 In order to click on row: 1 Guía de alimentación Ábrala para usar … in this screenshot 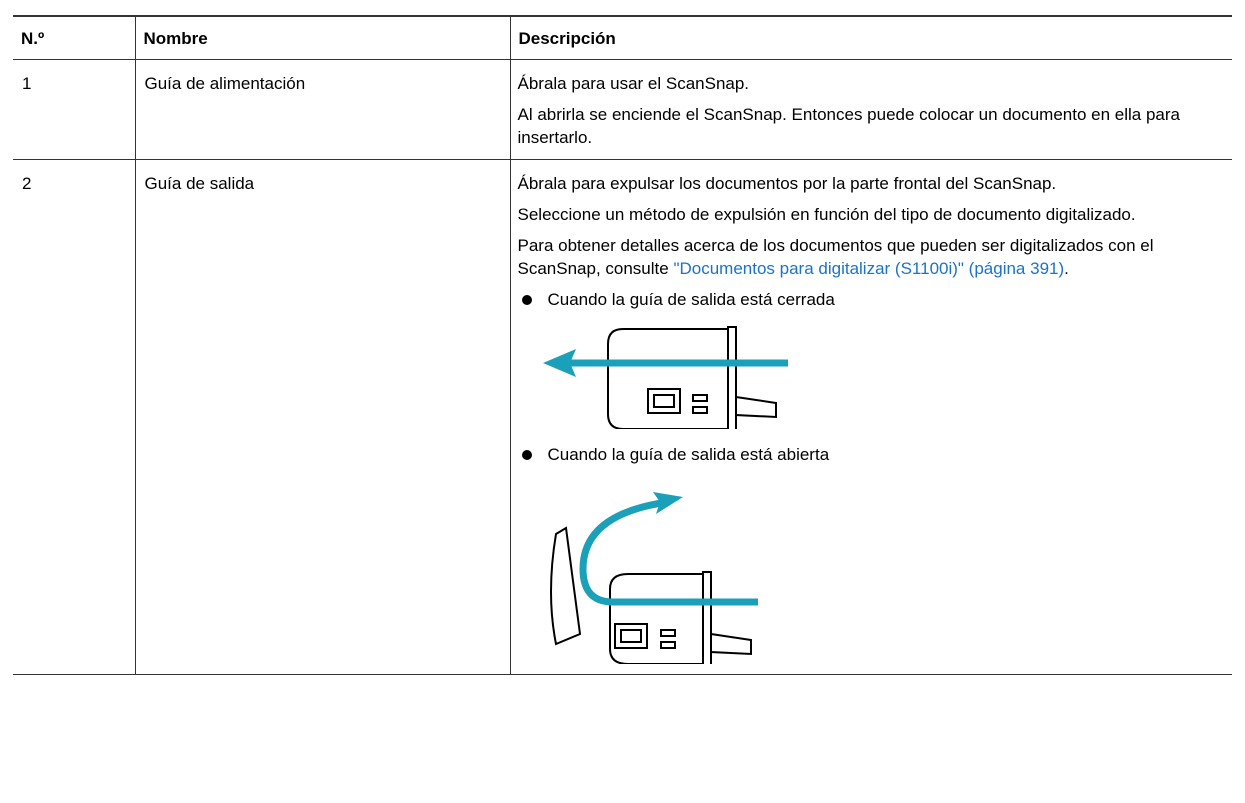, I will do `click(622, 109)`.